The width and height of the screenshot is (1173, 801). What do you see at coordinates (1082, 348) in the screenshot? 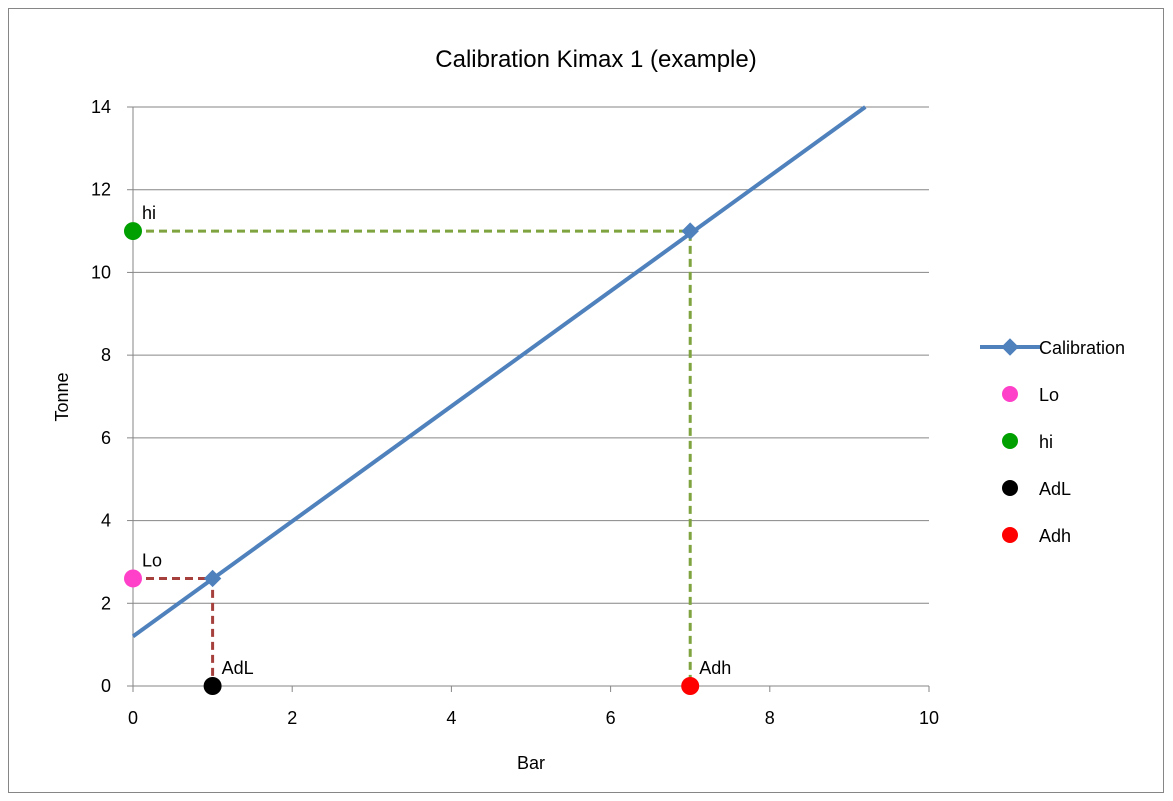
I see `legend-label-calibration: Calibration` at bounding box center [1082, 348].